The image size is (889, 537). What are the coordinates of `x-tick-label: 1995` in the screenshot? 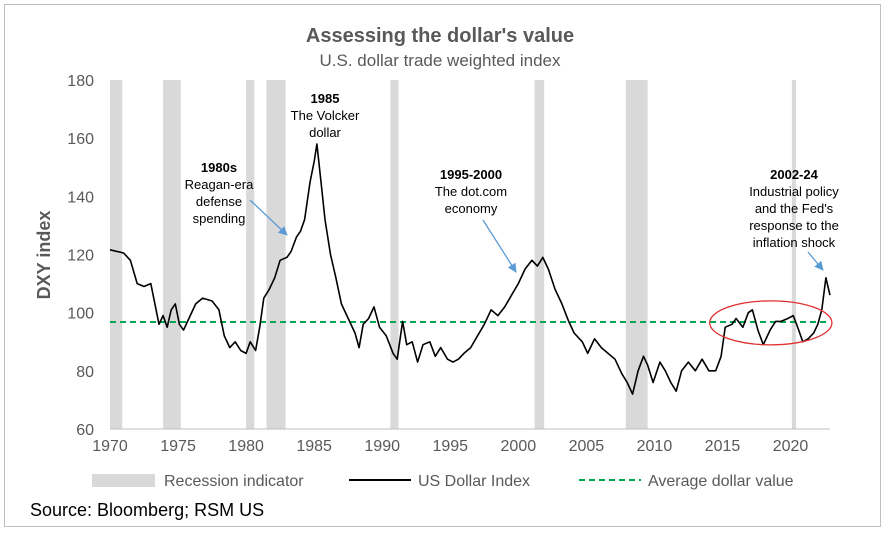 It's located at (450, 446).